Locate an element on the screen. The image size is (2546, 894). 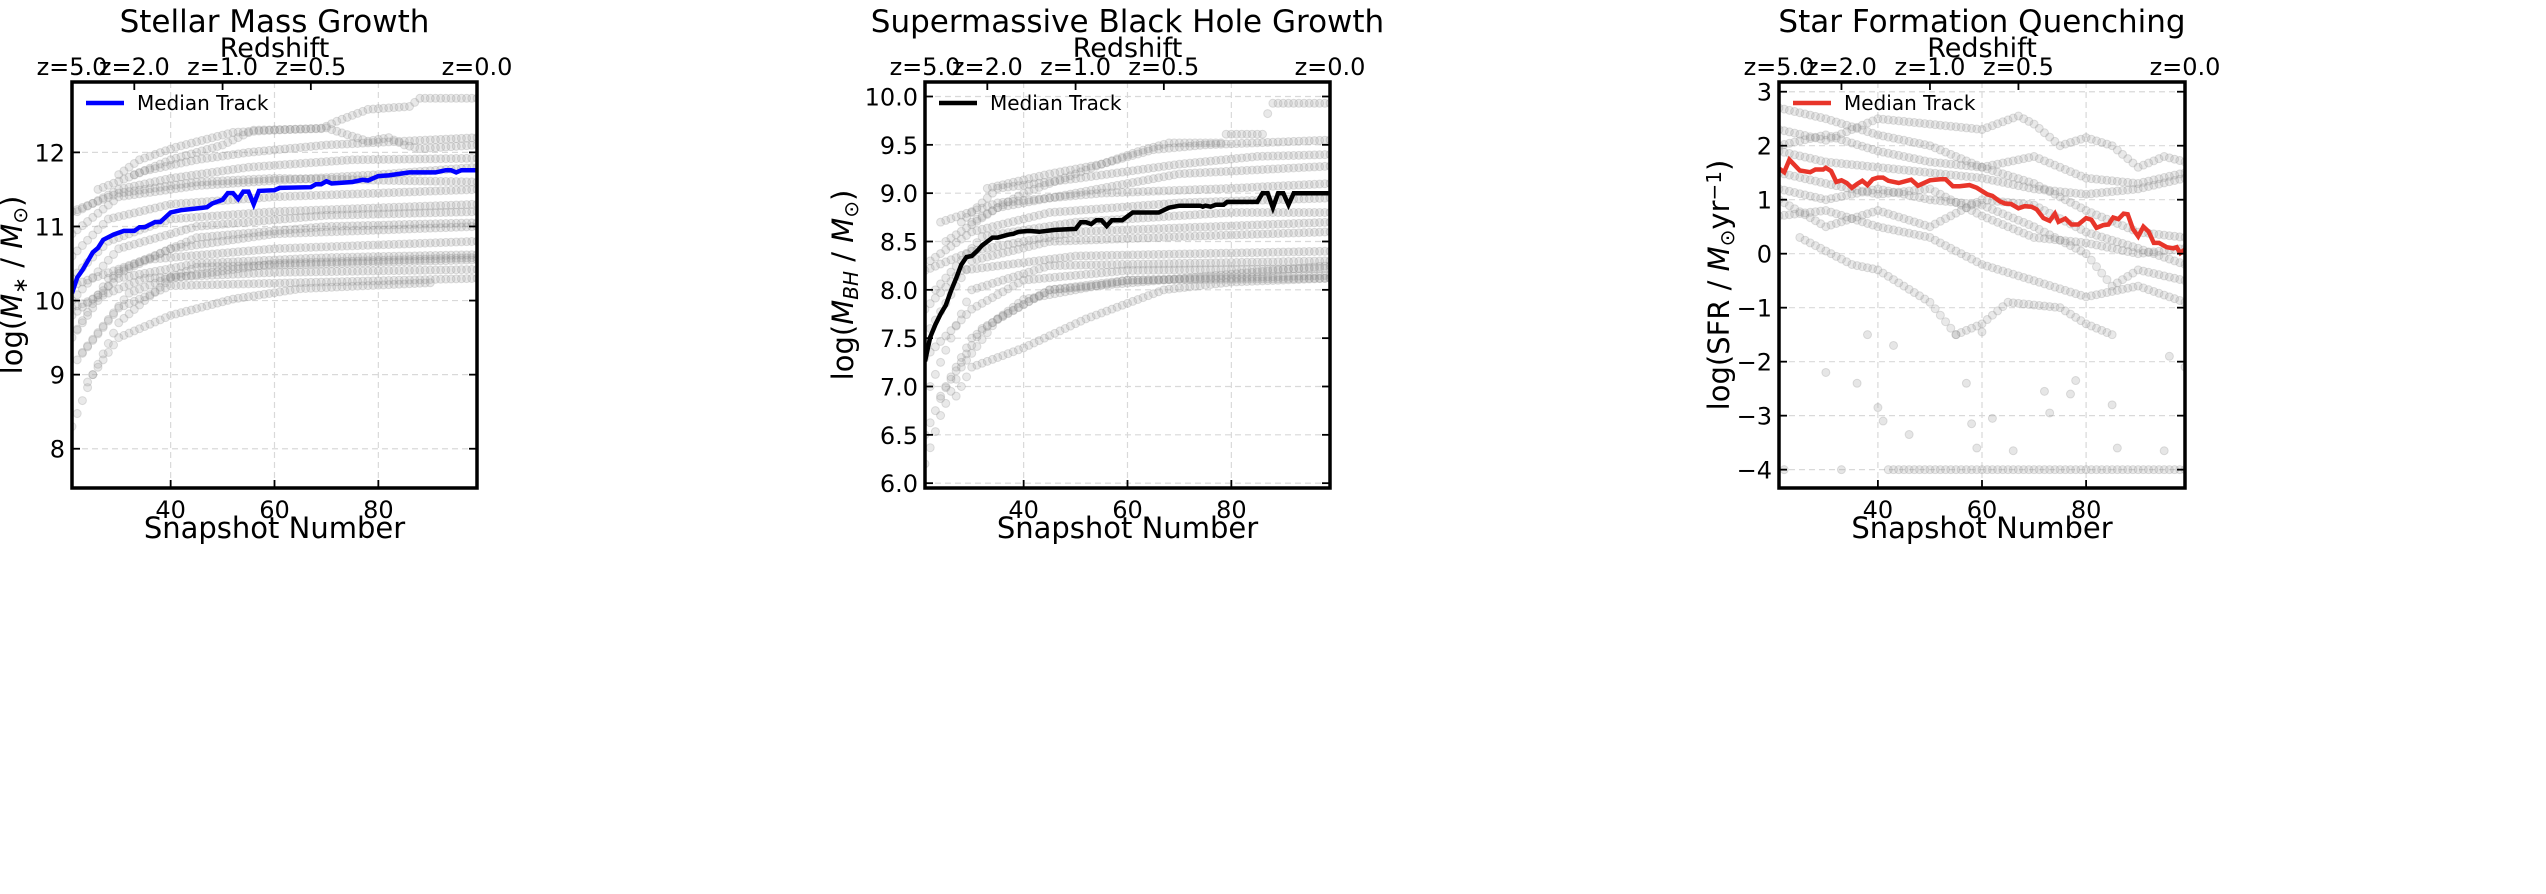
galaxy-track is located at coordinates (2034, 470).